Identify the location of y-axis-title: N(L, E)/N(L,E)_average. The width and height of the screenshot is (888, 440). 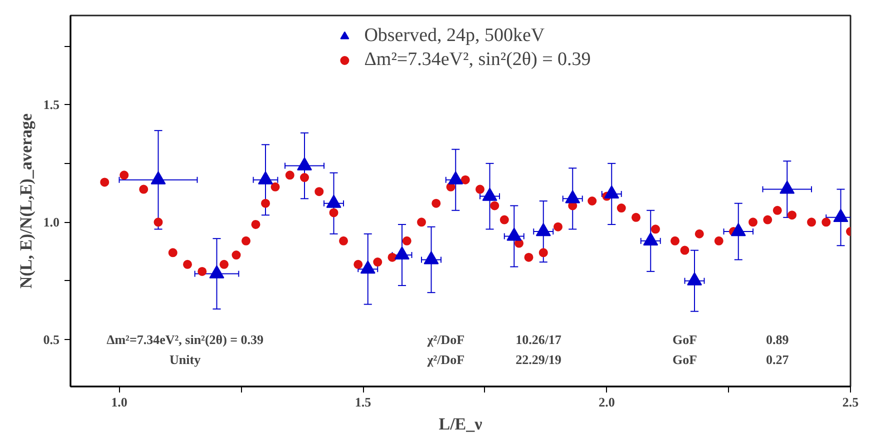
(26, 200).